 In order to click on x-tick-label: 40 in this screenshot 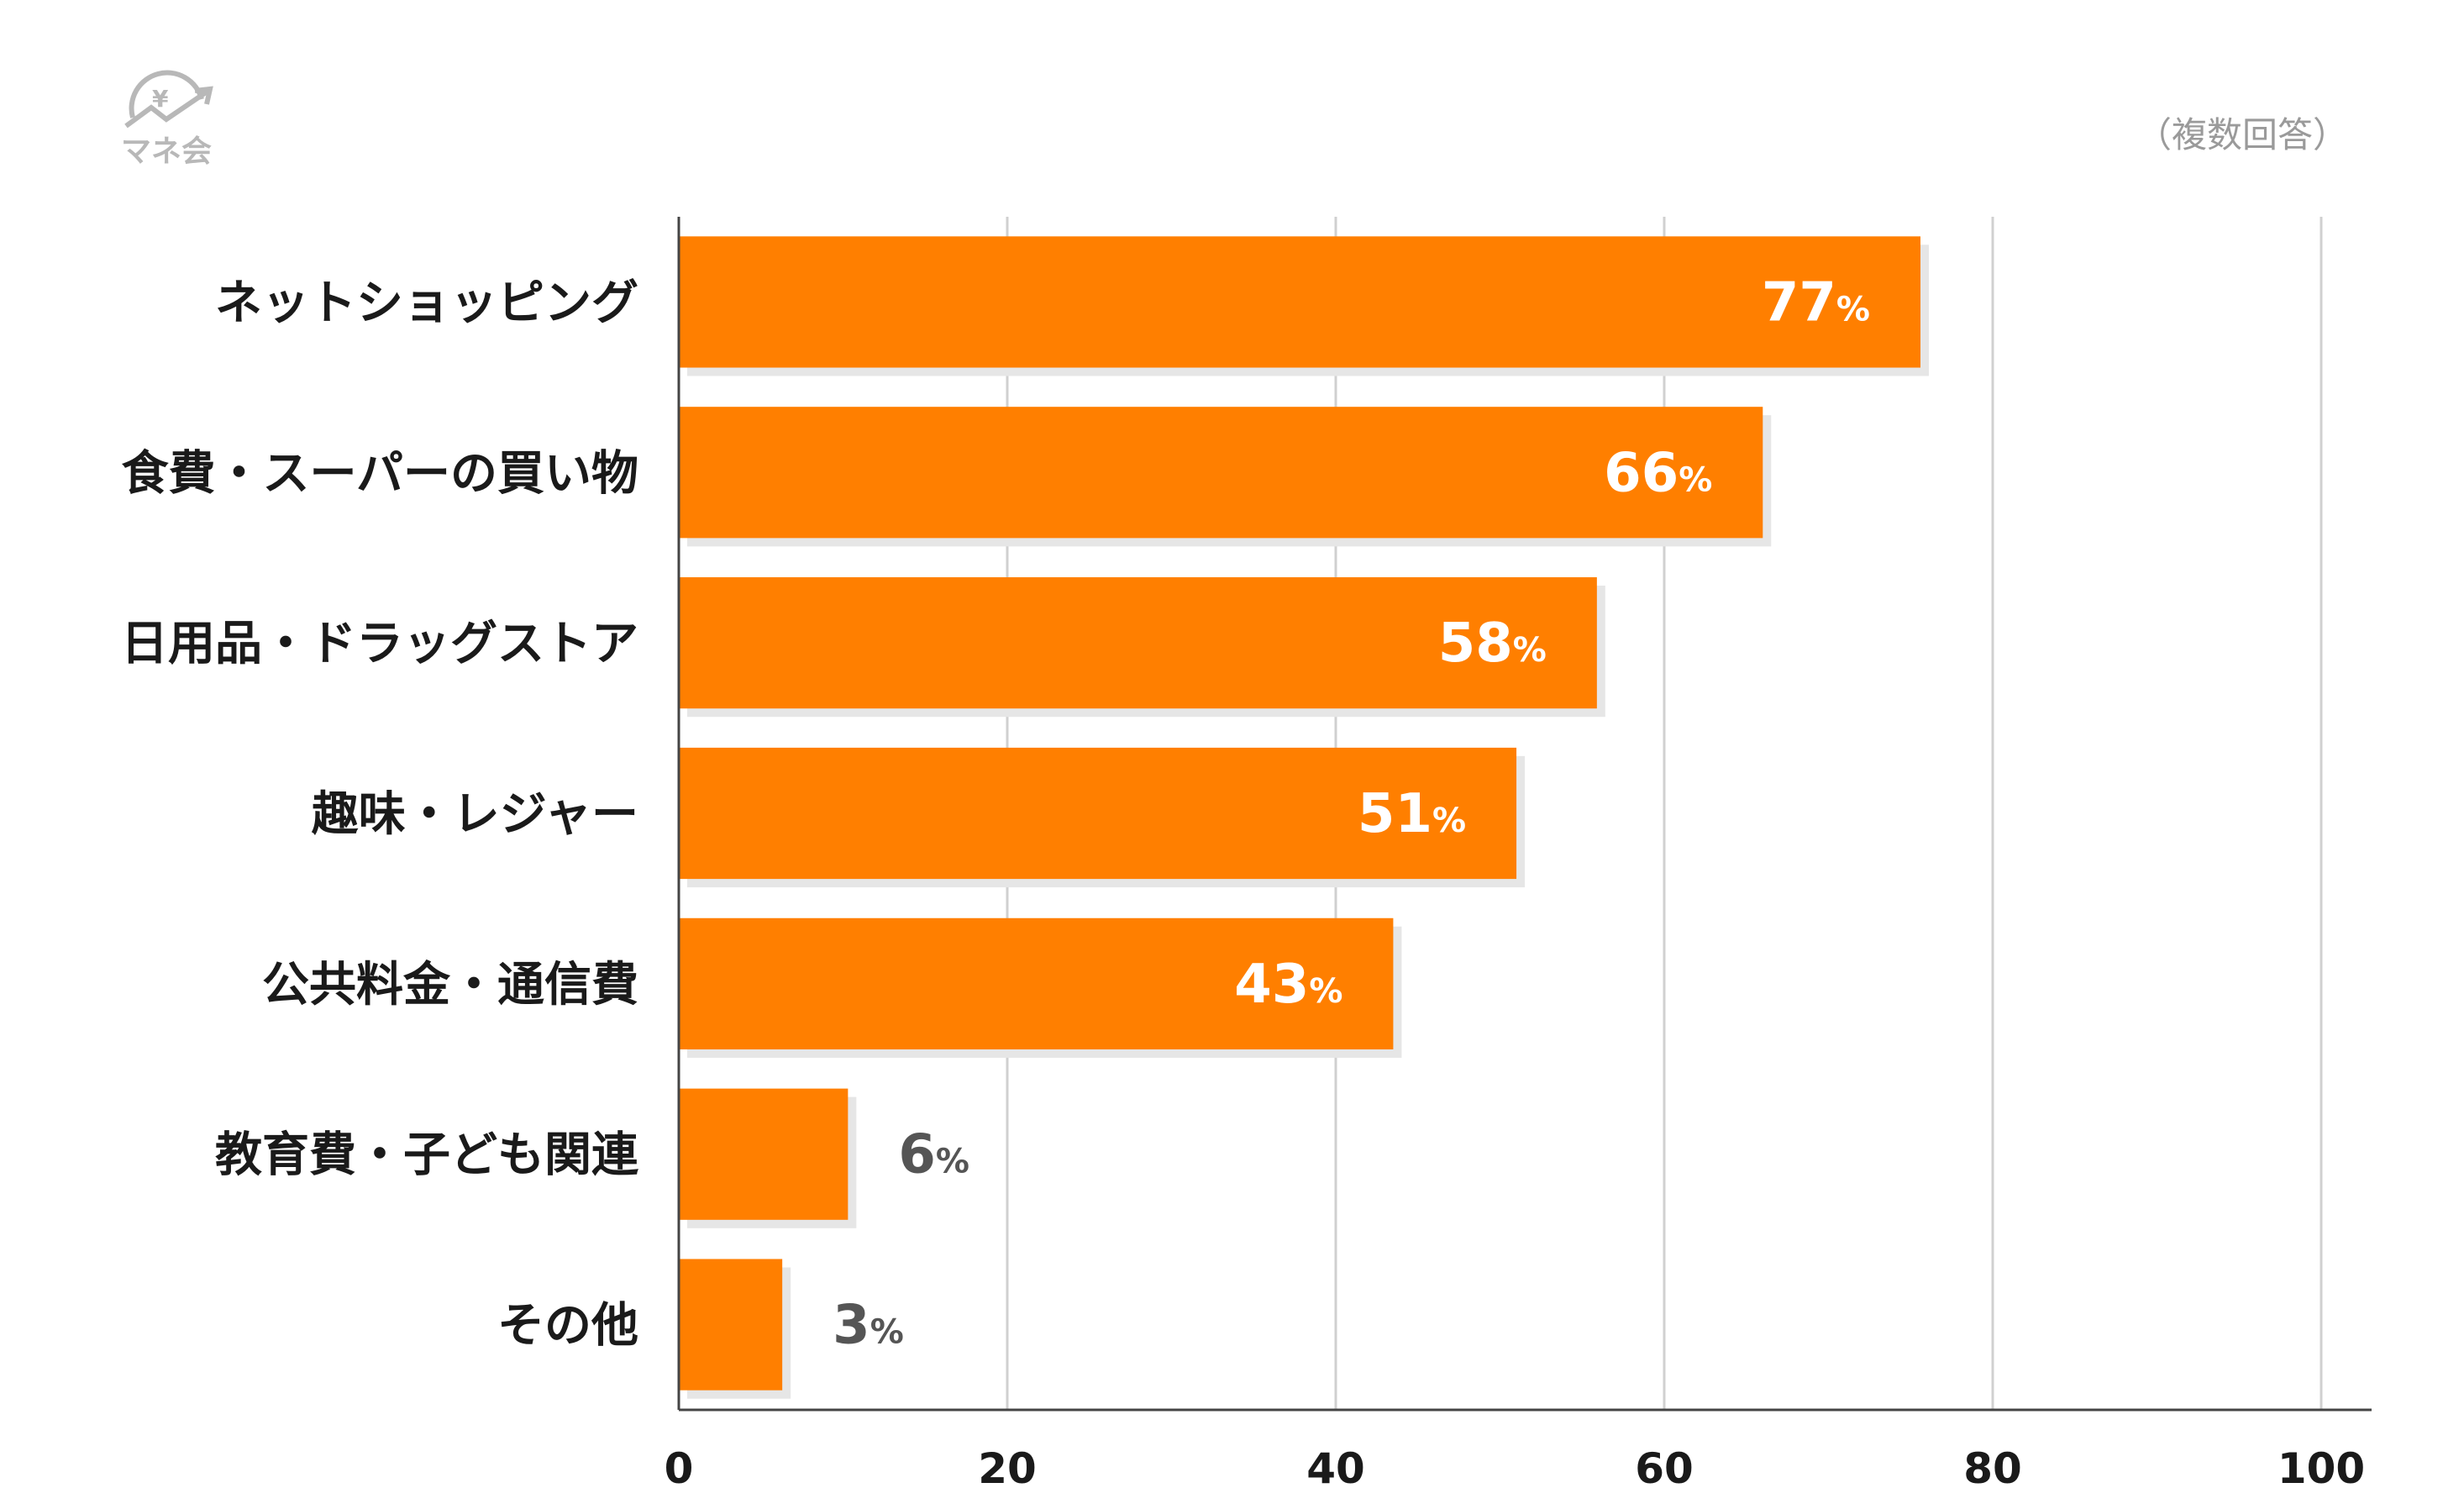, I will do `click(1336, 1468)`.